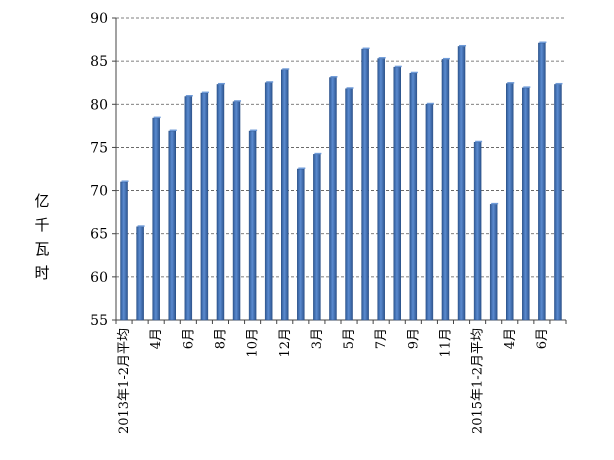 The width and height of the screenshot is (614, 460). I want to click on y-axis-label-char: 亿, so click(42, 201).